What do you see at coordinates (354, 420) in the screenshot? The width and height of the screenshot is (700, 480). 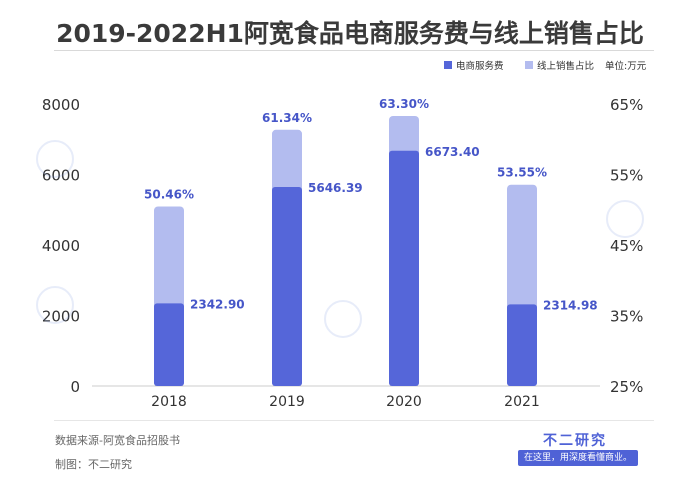 I see `footer-divider` at bounding box center [354, 420].